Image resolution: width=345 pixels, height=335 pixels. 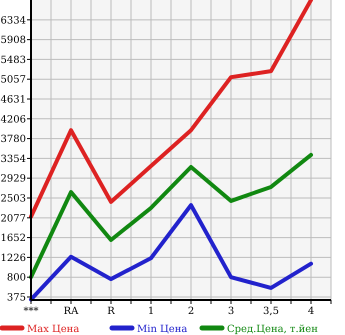 What do you see at coordinates (13, 258) in the screenshot?
I see `y-tick-label: 1226` at bounding box center [13, 258].